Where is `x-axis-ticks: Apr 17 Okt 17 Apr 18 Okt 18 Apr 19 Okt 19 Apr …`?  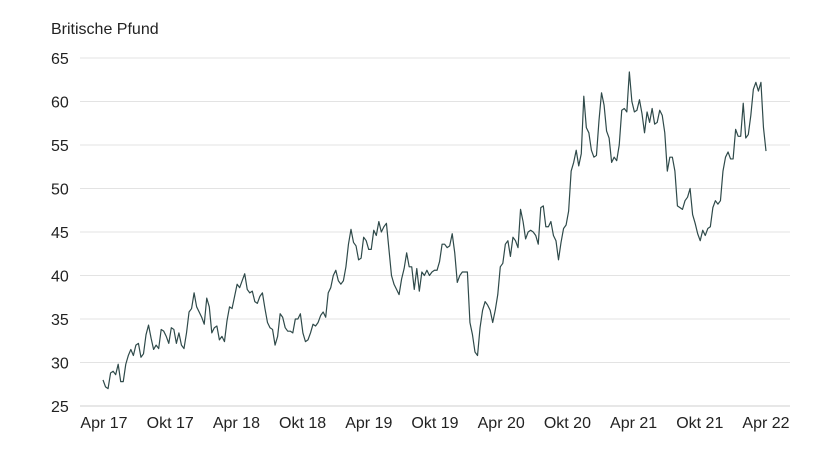 x-axis-ticks: Apr 17 Okt 17 Apr 18 Okt 18 Apr 19 Okt 19 Apr … is located at coordinates (434, 423).